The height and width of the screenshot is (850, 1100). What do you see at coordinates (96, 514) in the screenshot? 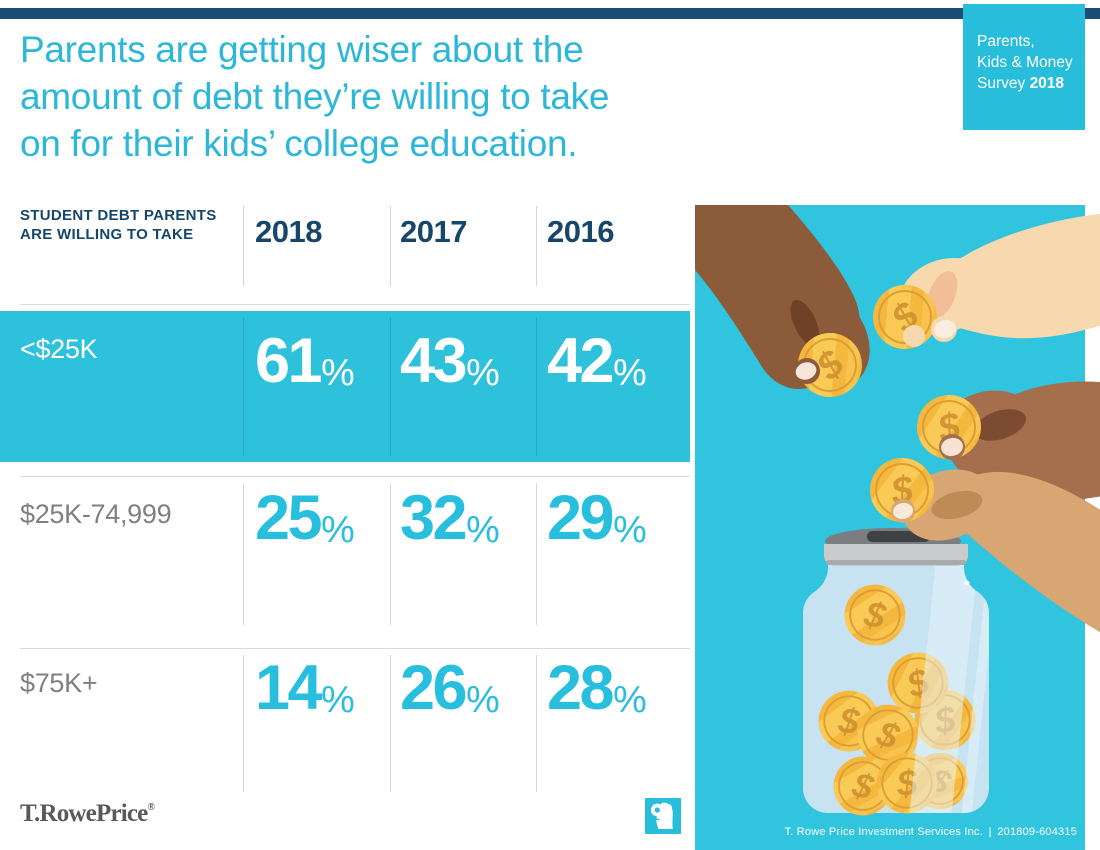
I see `row-label: $25K-74,999` at bounding box center [96, 514].